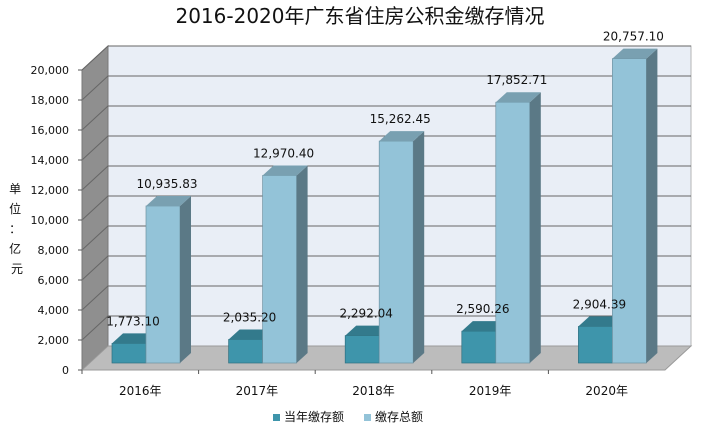  Describe the element at coordinates (15, 248) in the screenshot. I see `y-axis-label-char: 亿` at that location.